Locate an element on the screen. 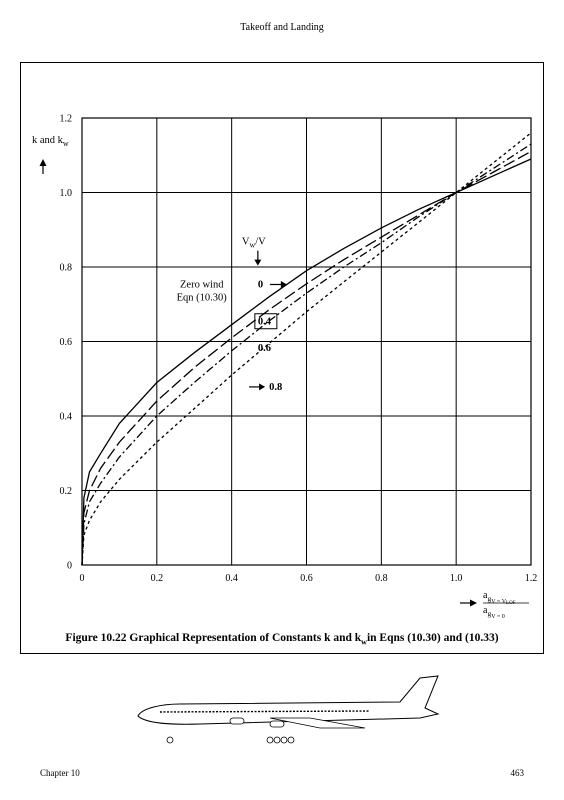 This screenshot has width=564, height=800. y-axis-label-sub: w is located at coordinates (66, 143).